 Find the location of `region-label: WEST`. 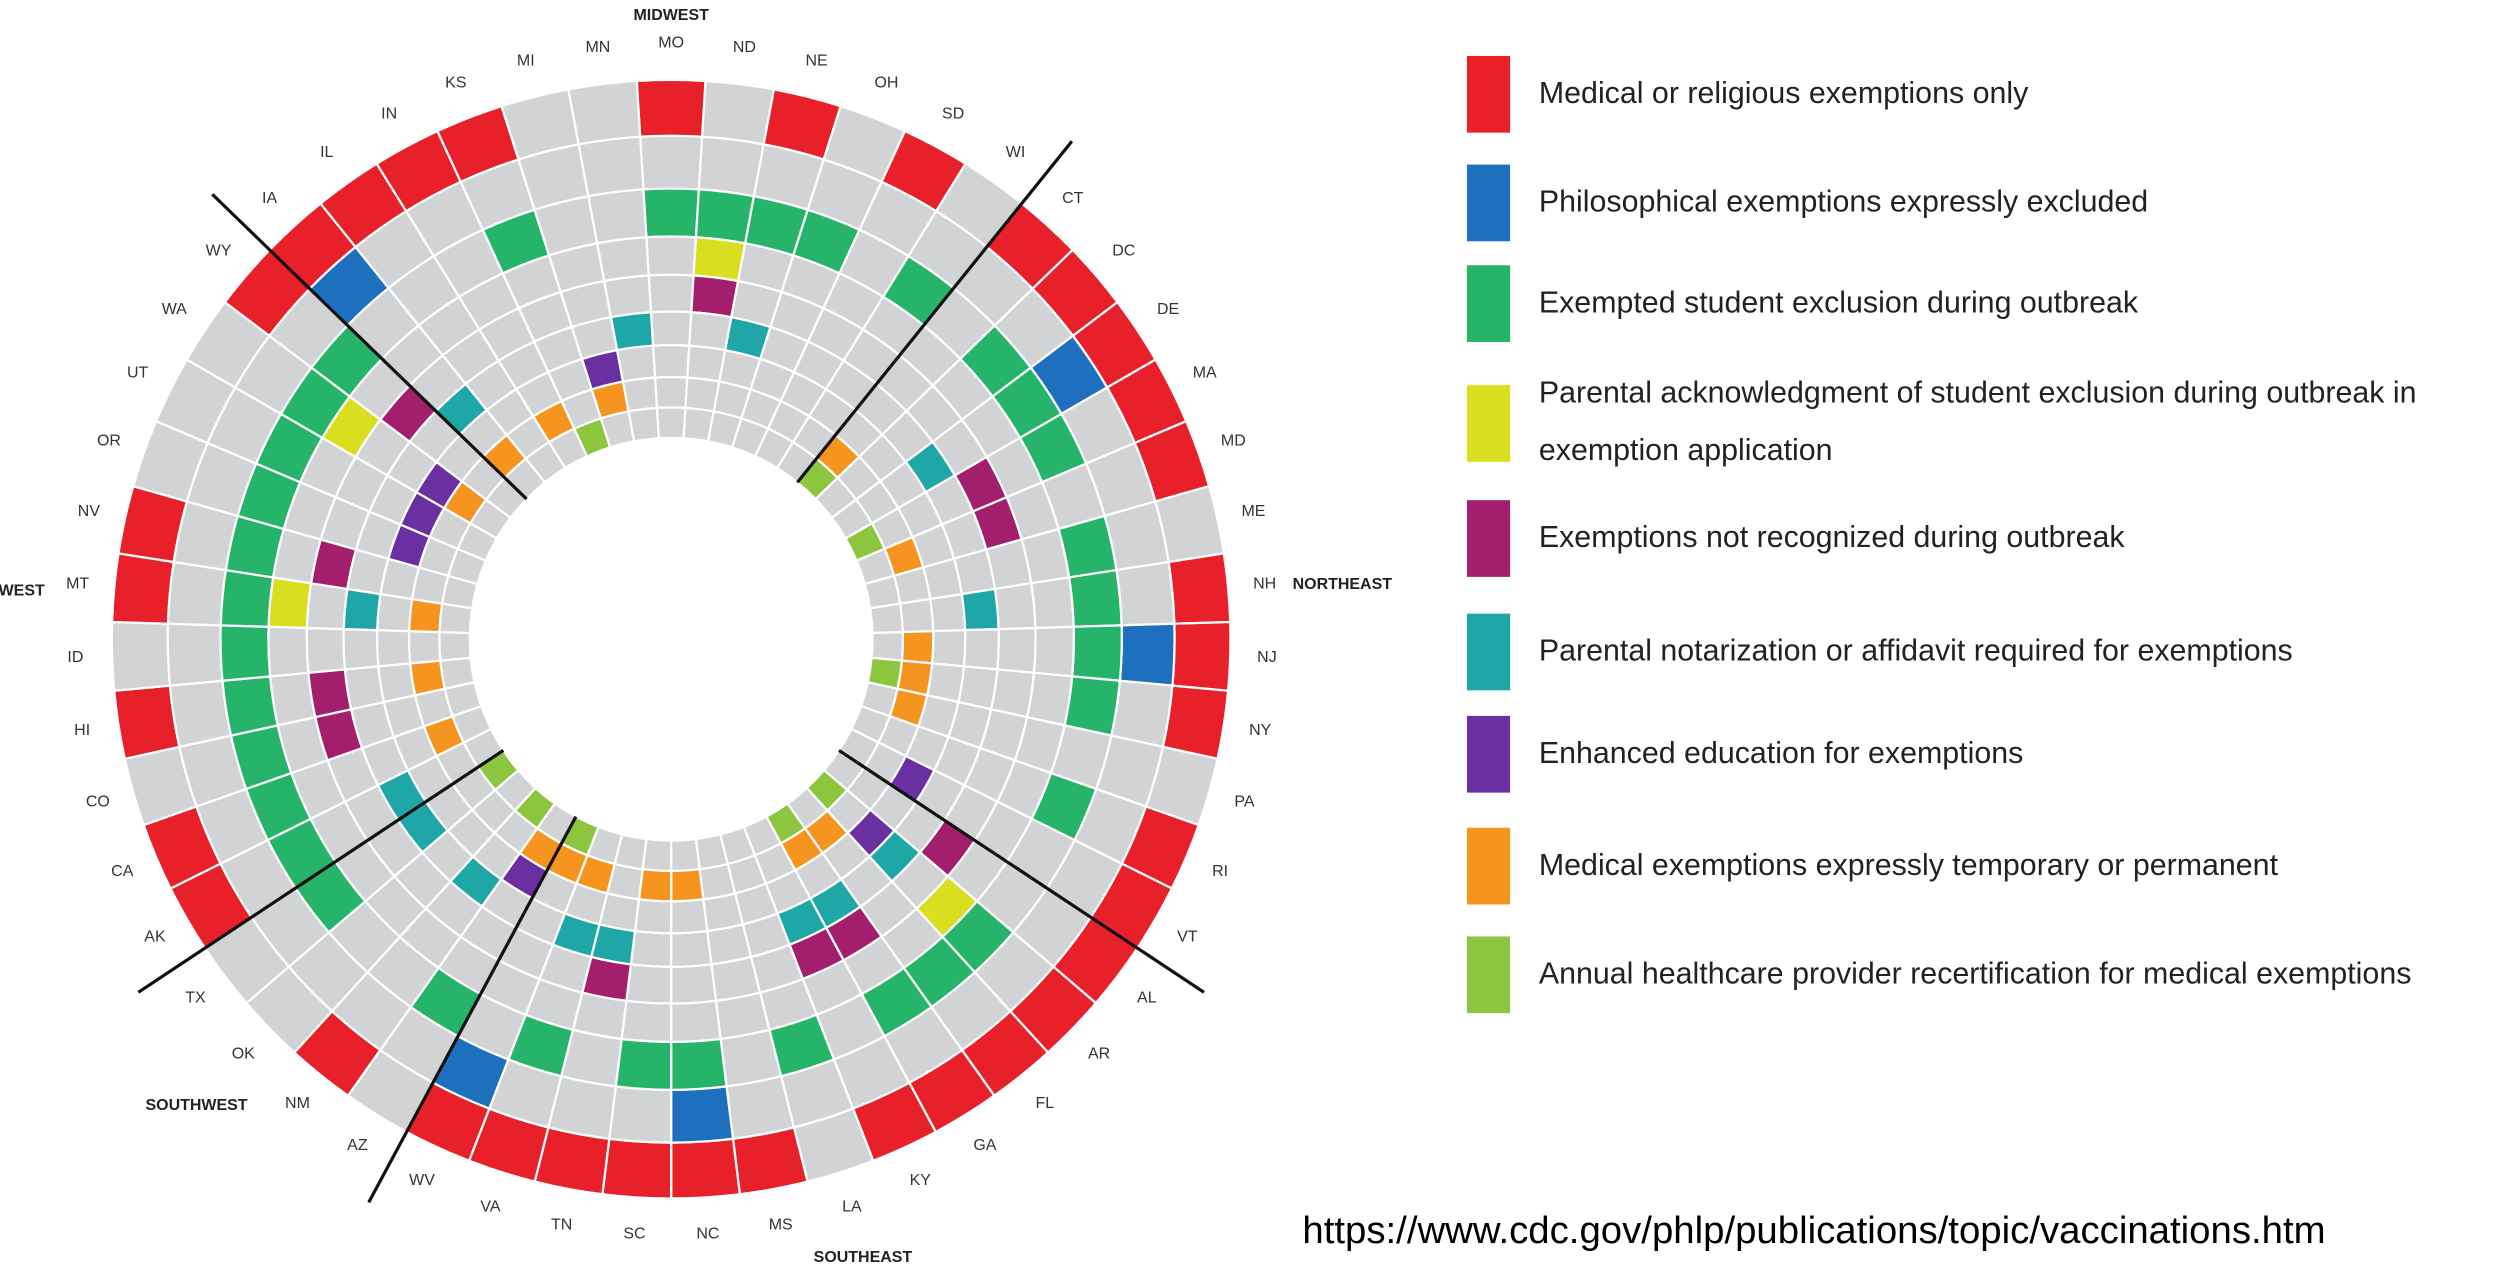

region-label: WEST is located at coordinates (22, 590).